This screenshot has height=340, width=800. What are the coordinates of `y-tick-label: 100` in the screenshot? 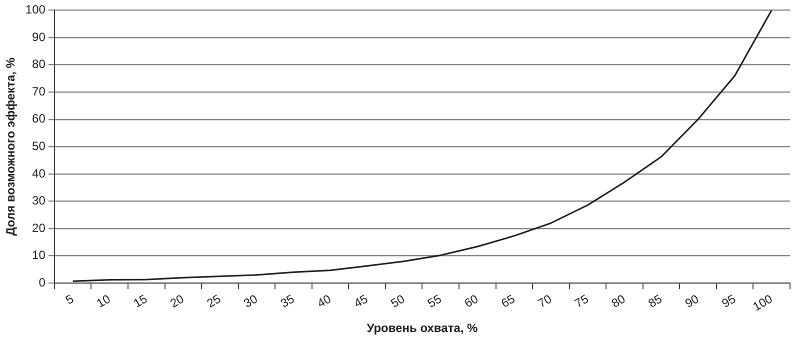 It's located at (35, 9).